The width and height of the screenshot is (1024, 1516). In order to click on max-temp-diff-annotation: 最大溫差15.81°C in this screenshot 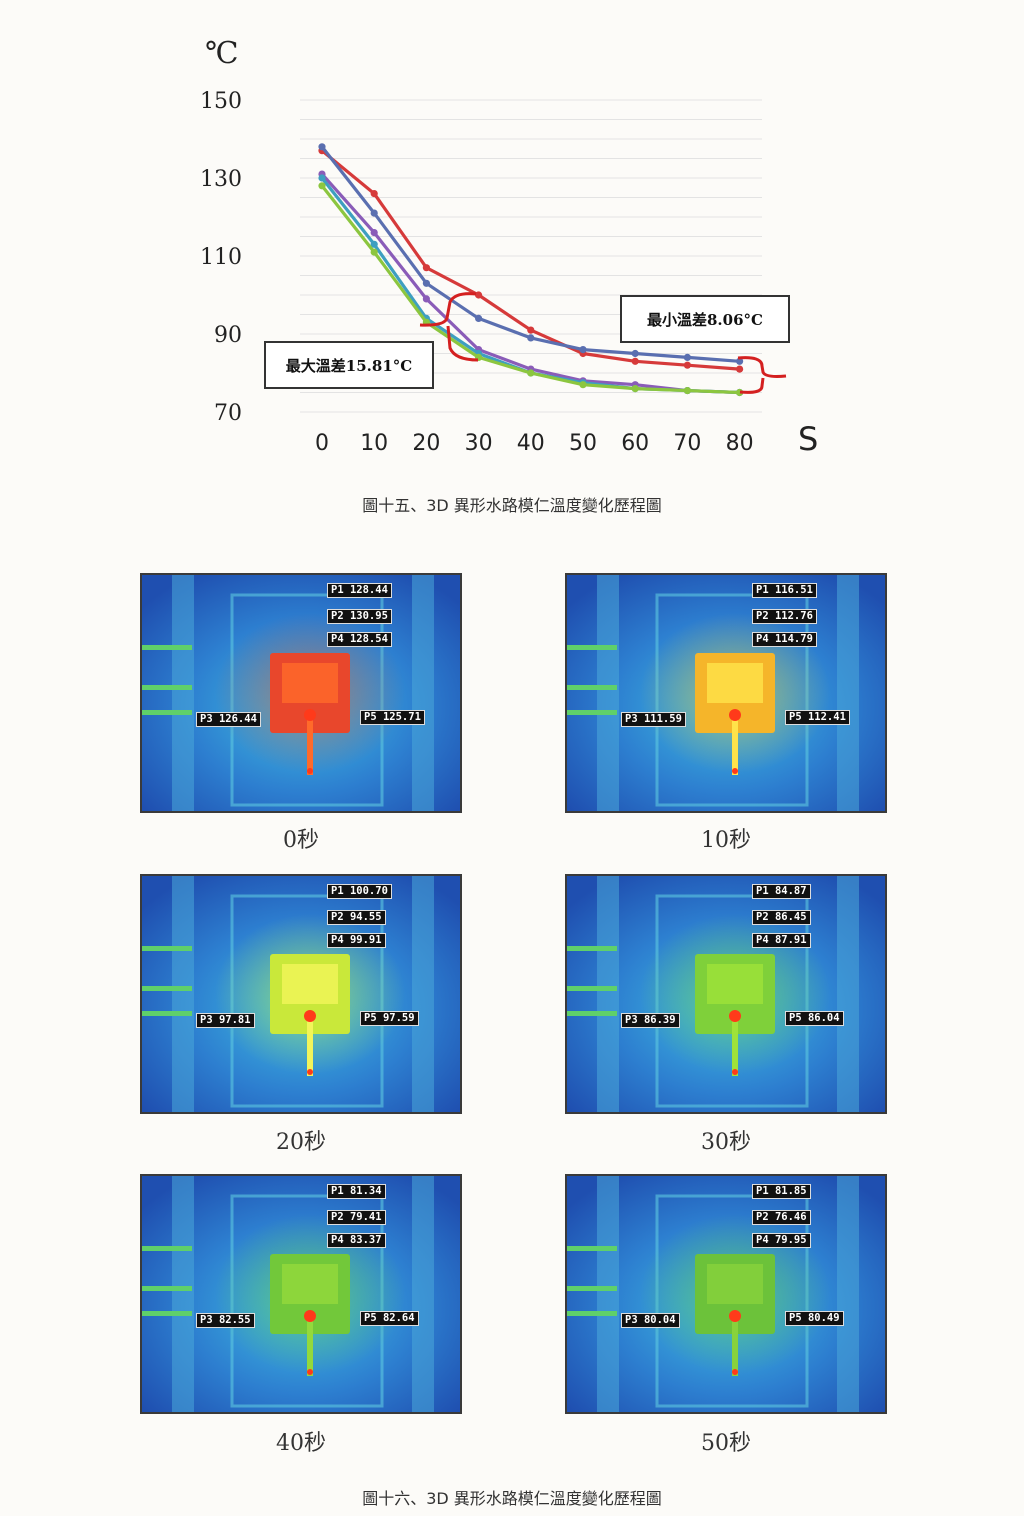, I will do `click(349, 365)`.